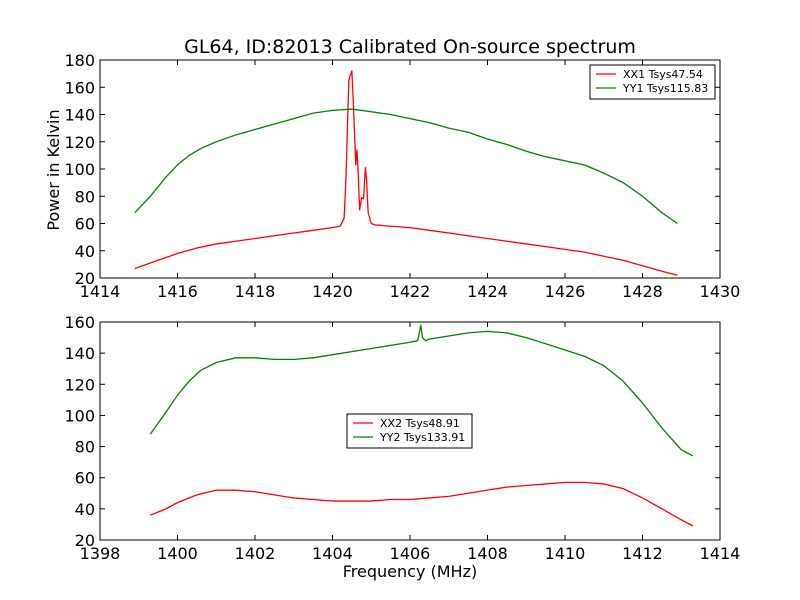  Describe the element at coordinates (487, 291) in the screenshot. I see `x-tick-label: 1424` at that location.